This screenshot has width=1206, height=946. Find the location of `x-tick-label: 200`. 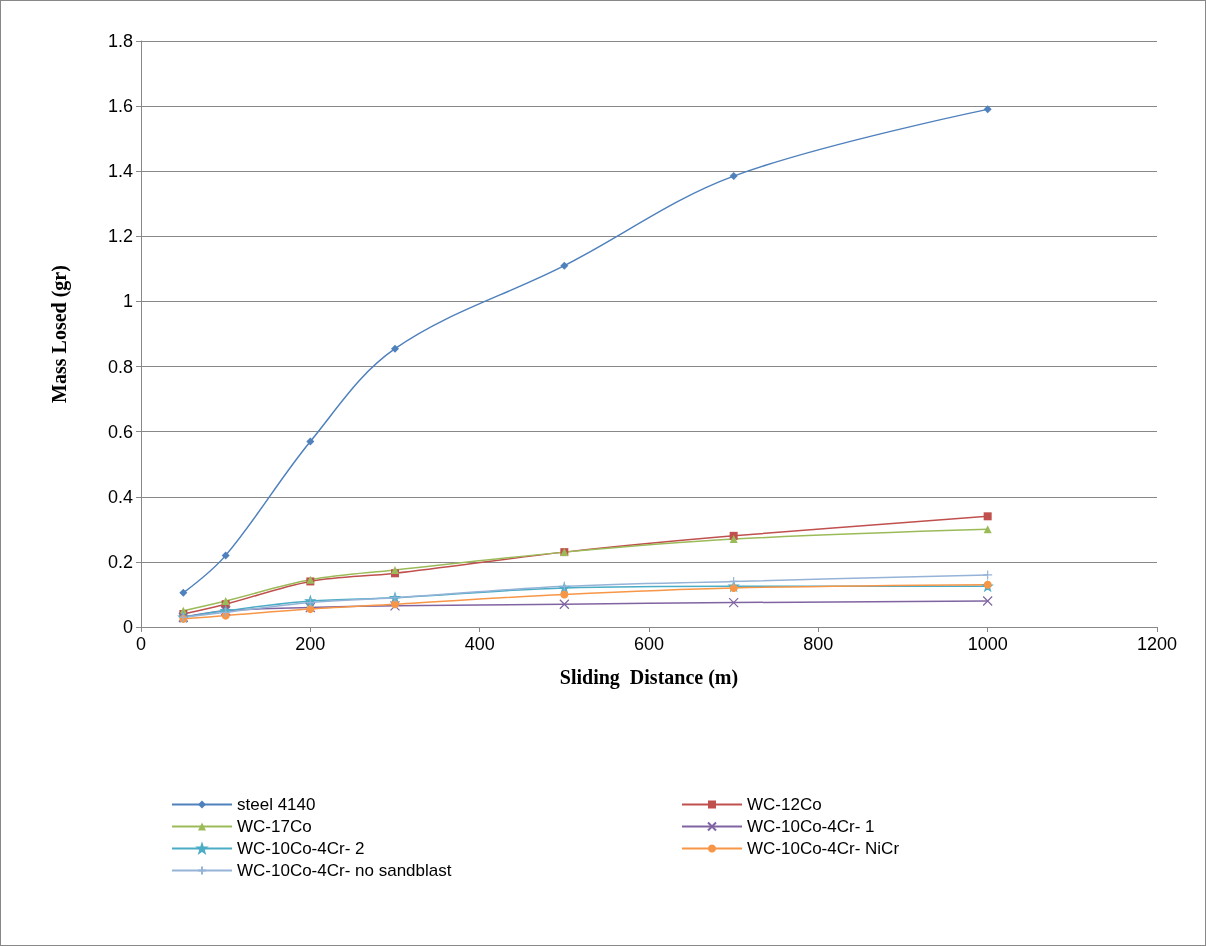

x-tick-label: 200 is located at coordinates (310, 644).